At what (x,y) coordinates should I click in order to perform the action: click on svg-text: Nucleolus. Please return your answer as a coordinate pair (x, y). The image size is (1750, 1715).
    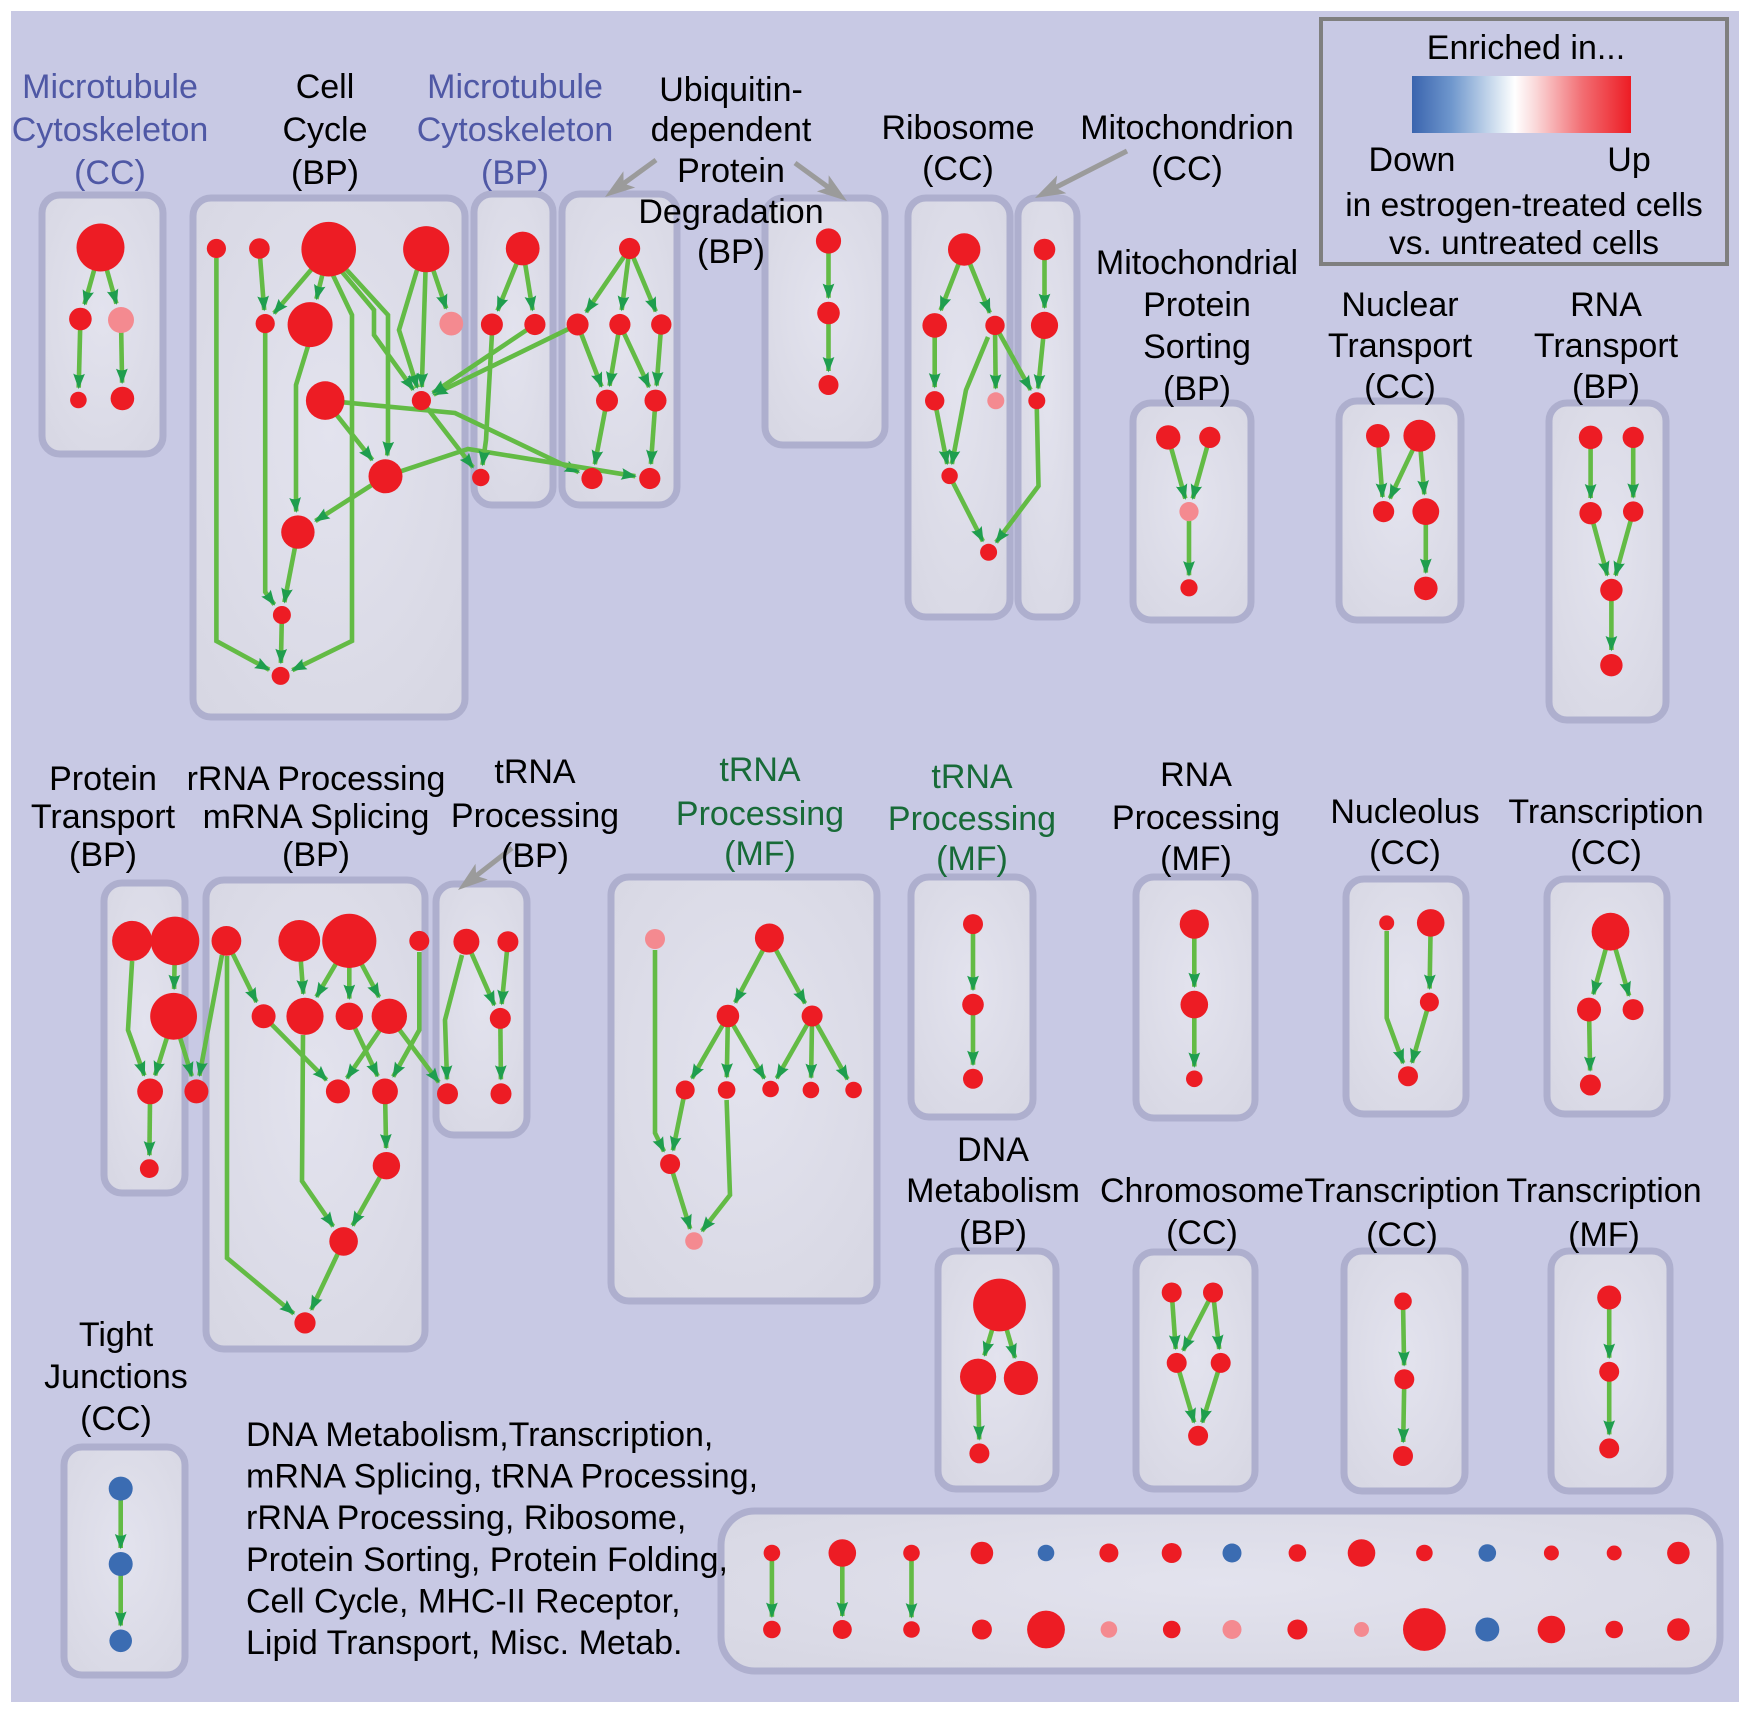
    Looking at the image, I should click on (1404, 812).